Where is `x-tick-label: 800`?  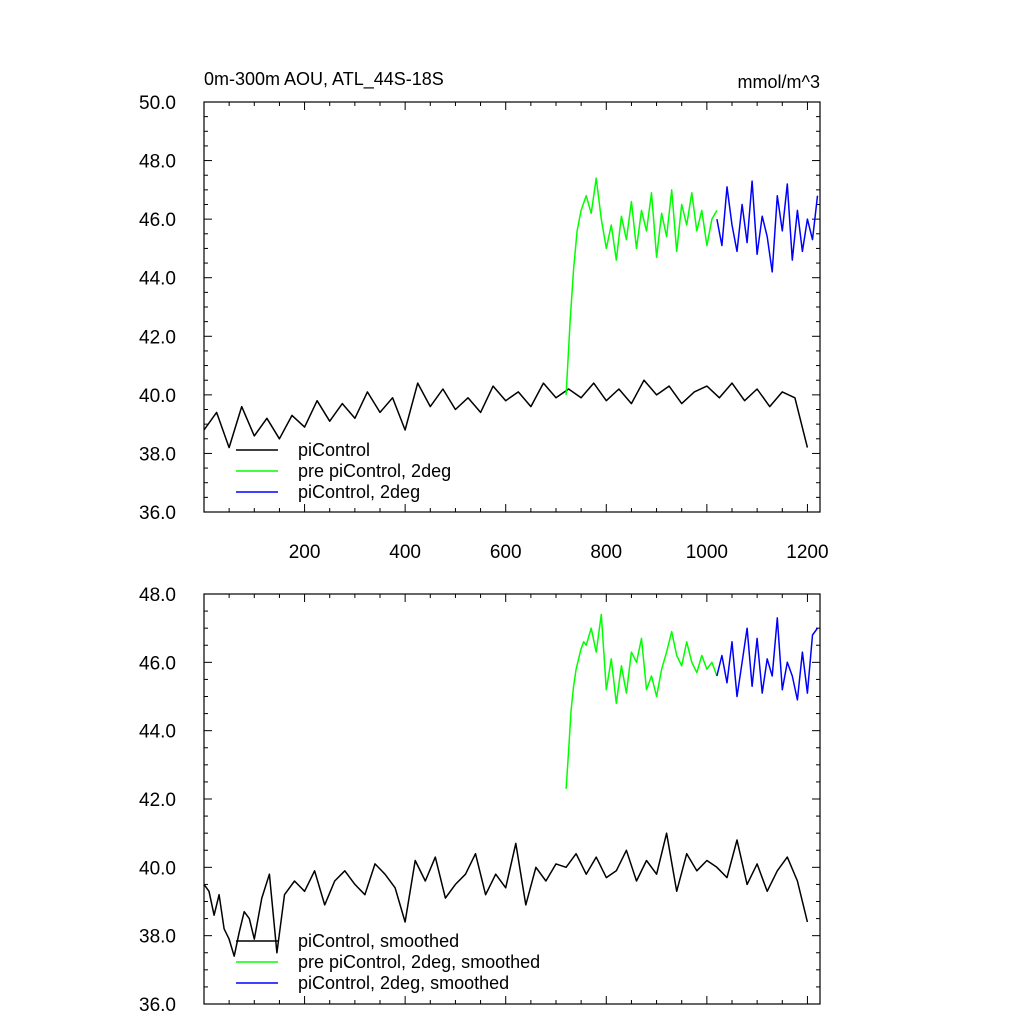 x-tick-label: 800 is located at coordinates (606, 552).